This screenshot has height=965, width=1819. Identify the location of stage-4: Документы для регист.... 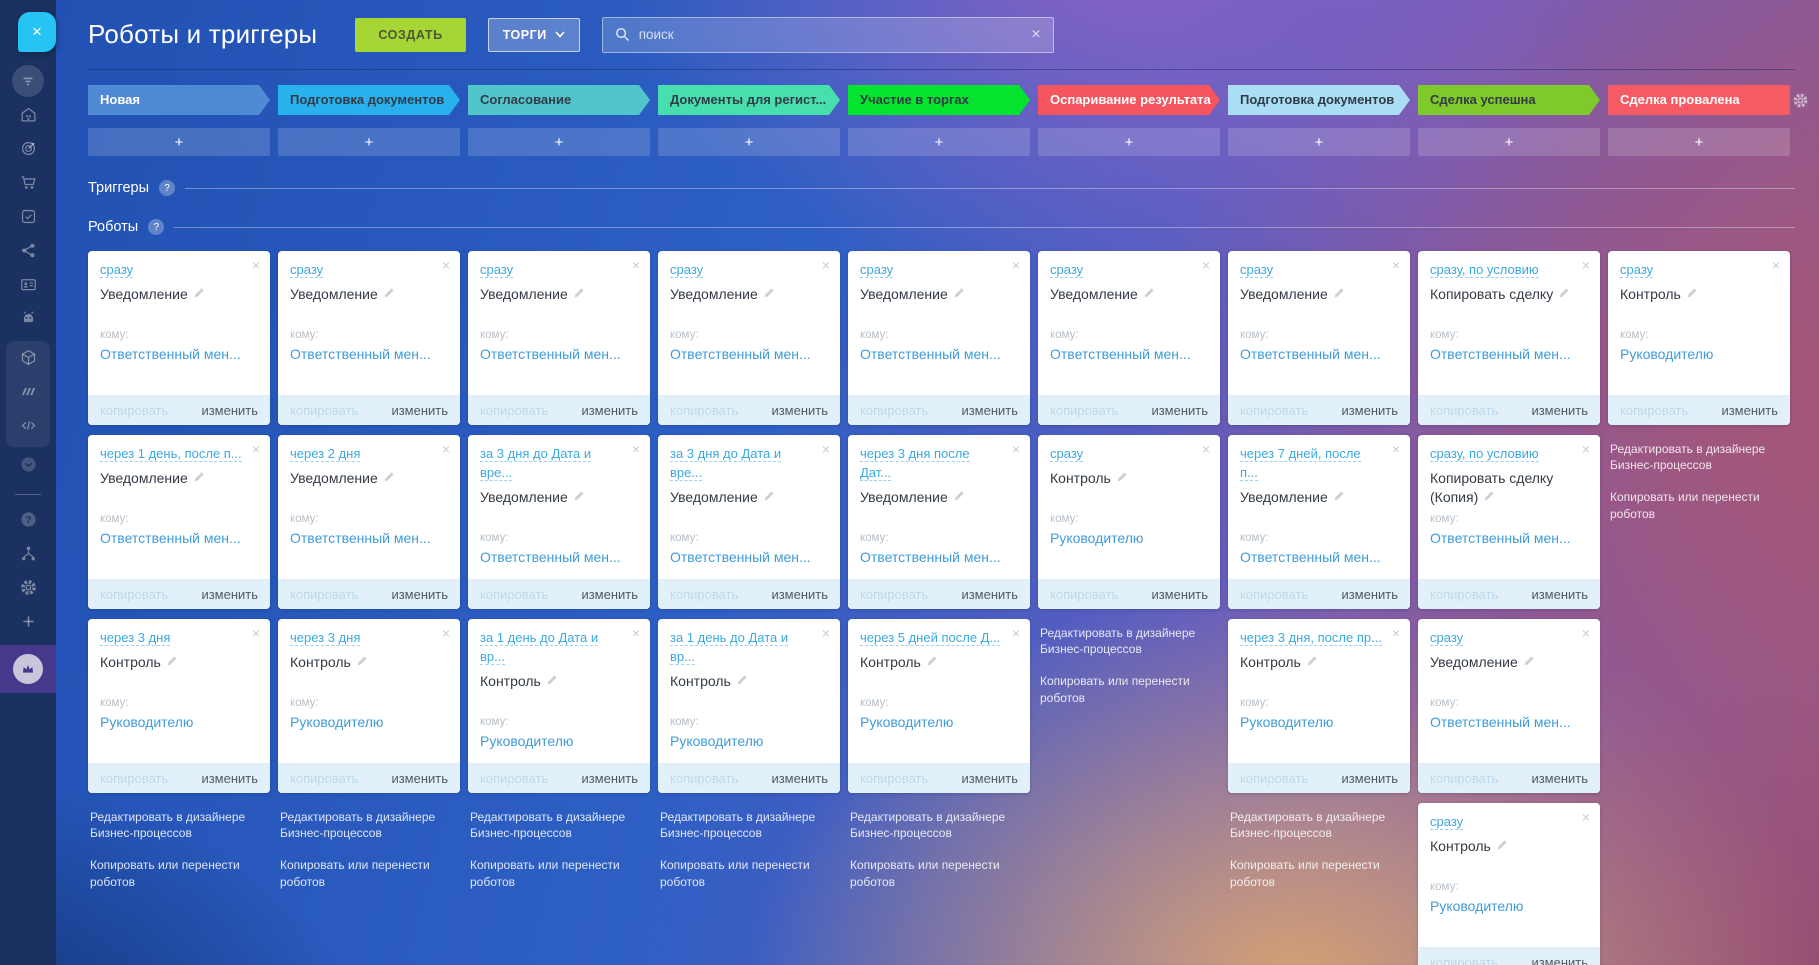
(749, 100).